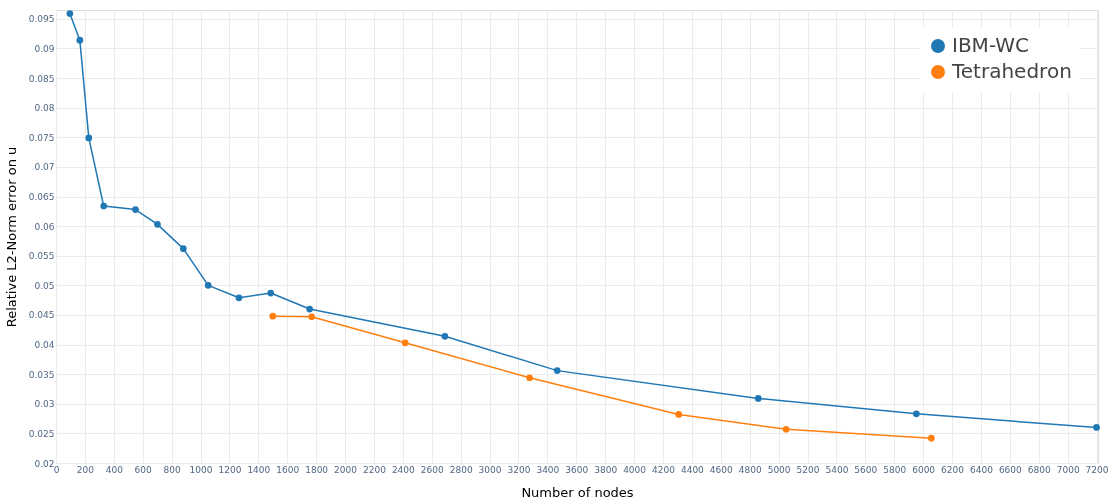  Describe the element at coordinates (44, 463) in the screenshot. I see `y-tick-label: 0.02` at that location.